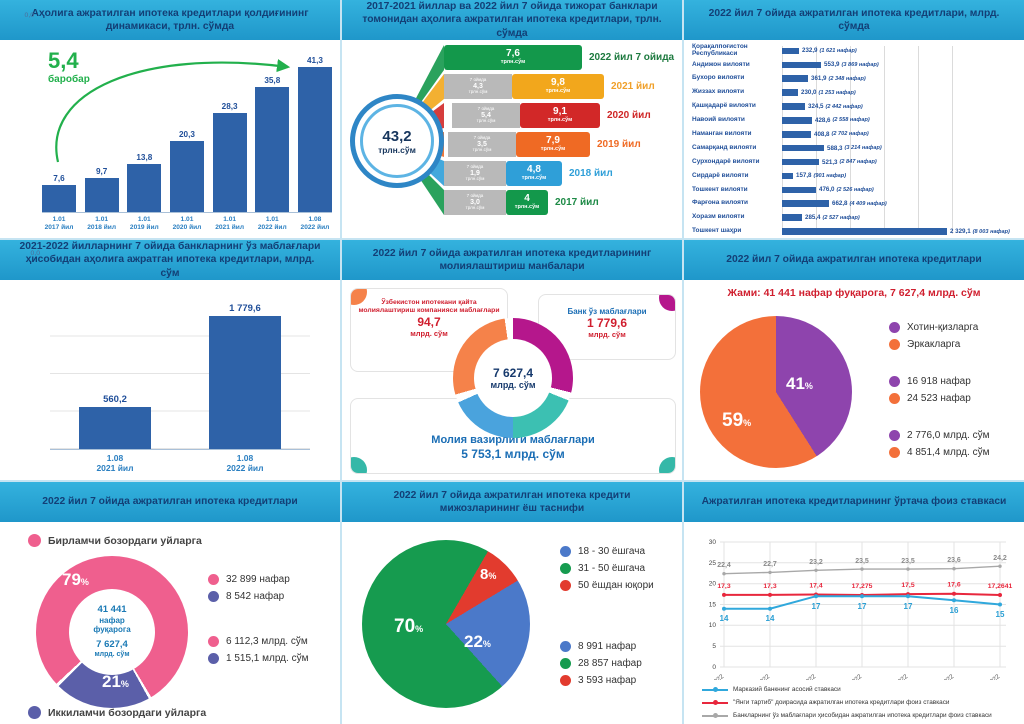 The image size is (1024, 724). Describe the element at coordinates (607, 311) in the screenshot. I see `bank-own-funds-name: Банк ўз маблағлари` at that location.